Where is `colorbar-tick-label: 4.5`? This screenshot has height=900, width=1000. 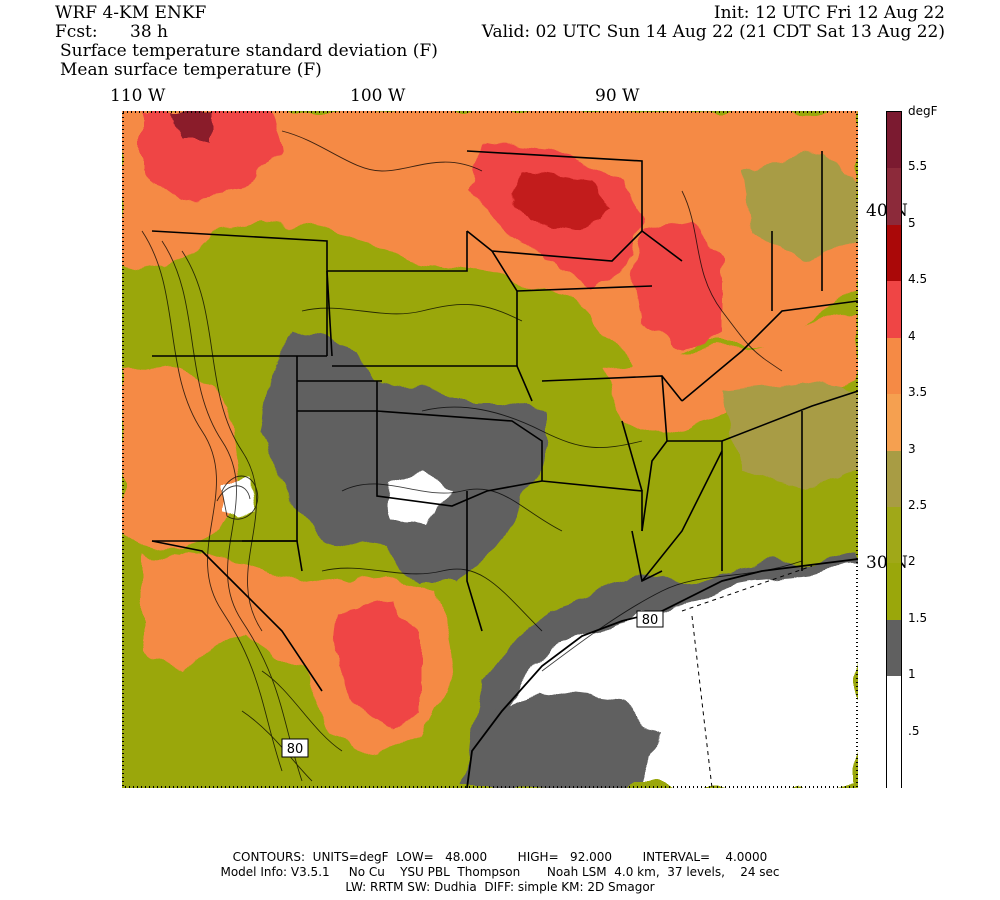 colorbar-tick-label: 4.5 is located at coordinates (918, 279).